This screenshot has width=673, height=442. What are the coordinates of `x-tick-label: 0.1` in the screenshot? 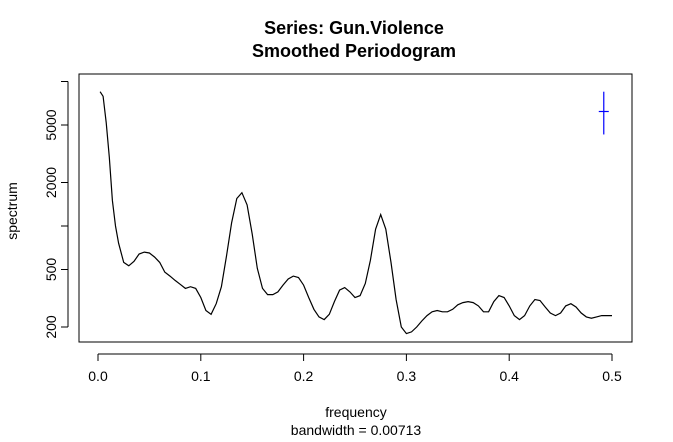 It's located at (201, 376).